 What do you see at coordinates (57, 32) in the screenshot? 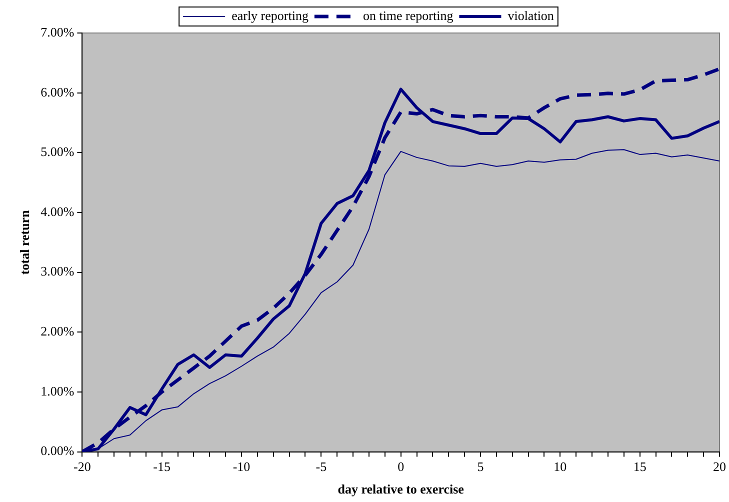
I see `y-tick-label: 7.00%` at bounding box center [57, 32].